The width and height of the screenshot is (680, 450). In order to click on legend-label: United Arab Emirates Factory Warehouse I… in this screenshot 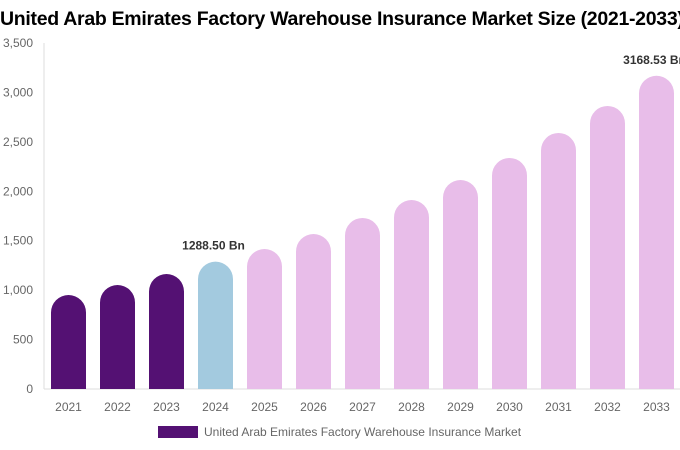, I will do `click(363, 432)`.